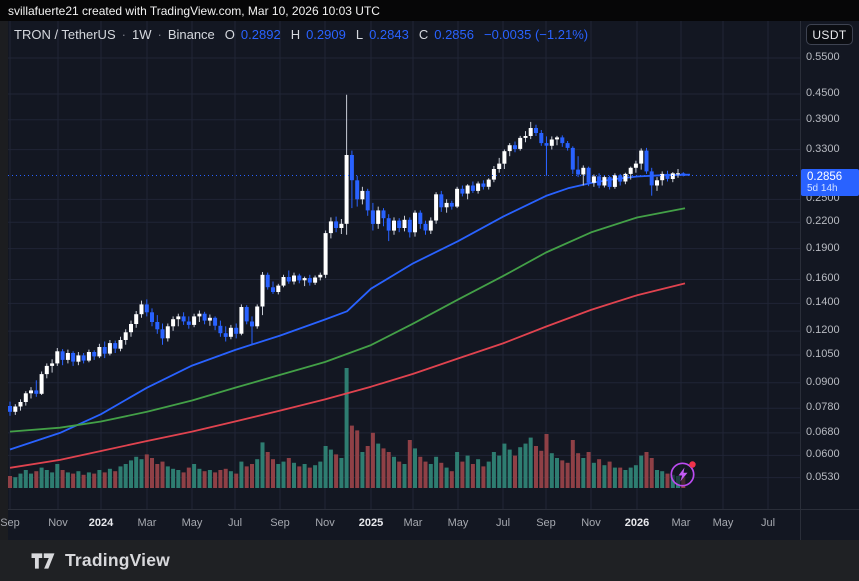 The width and height of the screenshot is (859, 581). Describe the element at coordinates (822, 189) in the screenshot. I see `bar-countdown: 5d 14h` at that location.